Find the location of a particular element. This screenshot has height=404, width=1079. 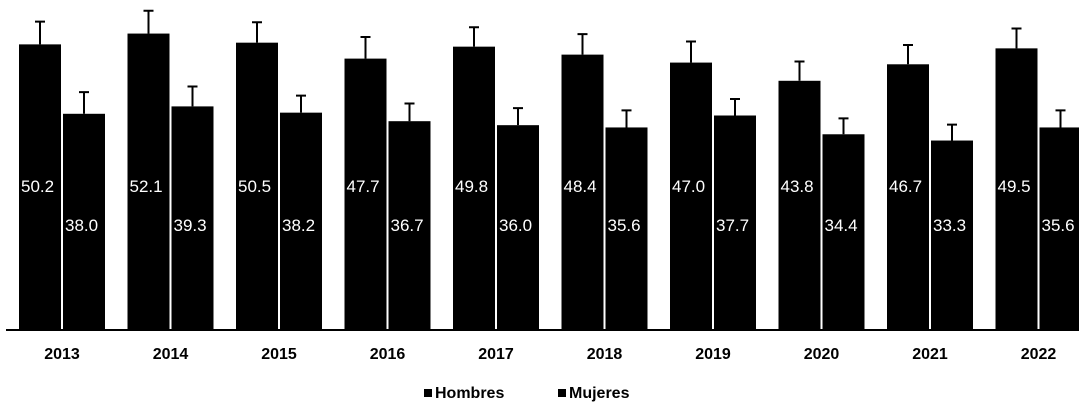

bar-mujeres-2018 is located at coordinates (626, 228).